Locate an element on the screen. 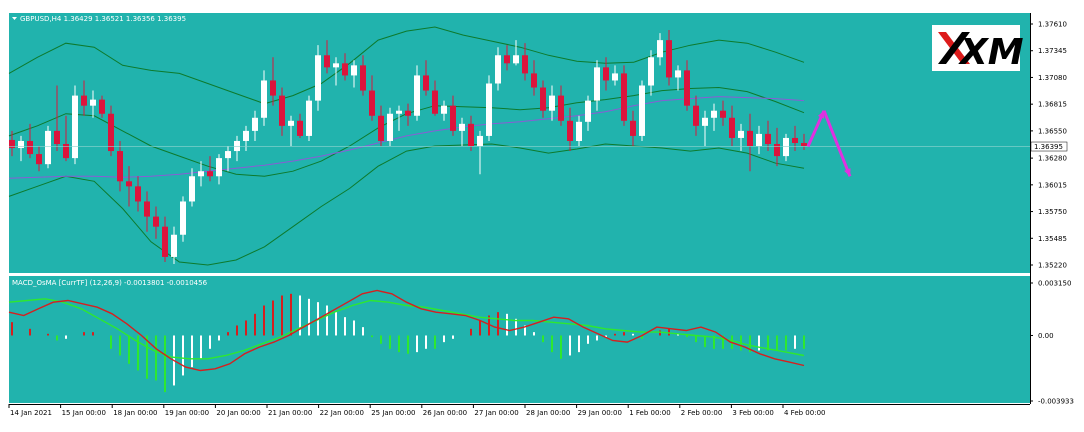 The height and width of the screenshot is (432, 1084). dropdown-triangle-icon is located at coordinates (14, 18).